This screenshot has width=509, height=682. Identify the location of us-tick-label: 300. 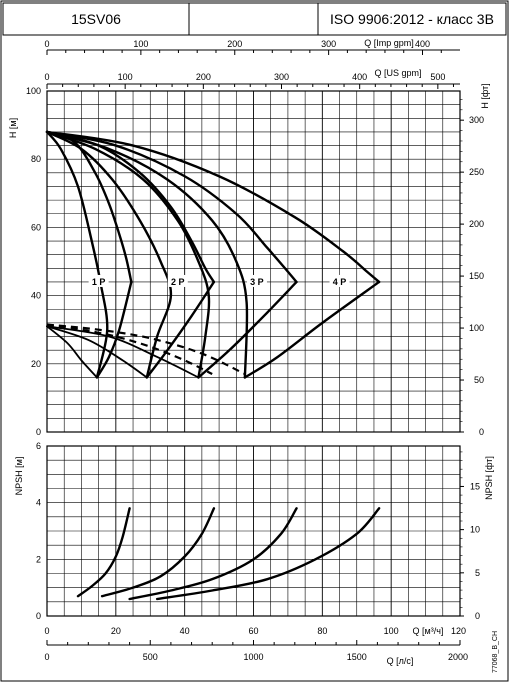
(281, 77).